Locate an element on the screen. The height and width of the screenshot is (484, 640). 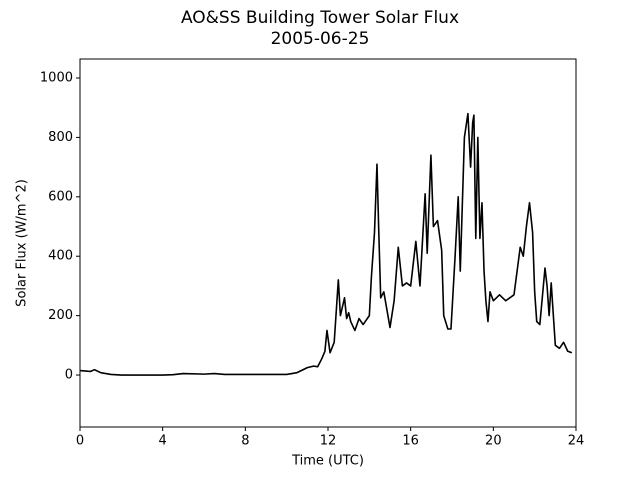
x-tick-label: 20 is located at coordinates (493, 441).